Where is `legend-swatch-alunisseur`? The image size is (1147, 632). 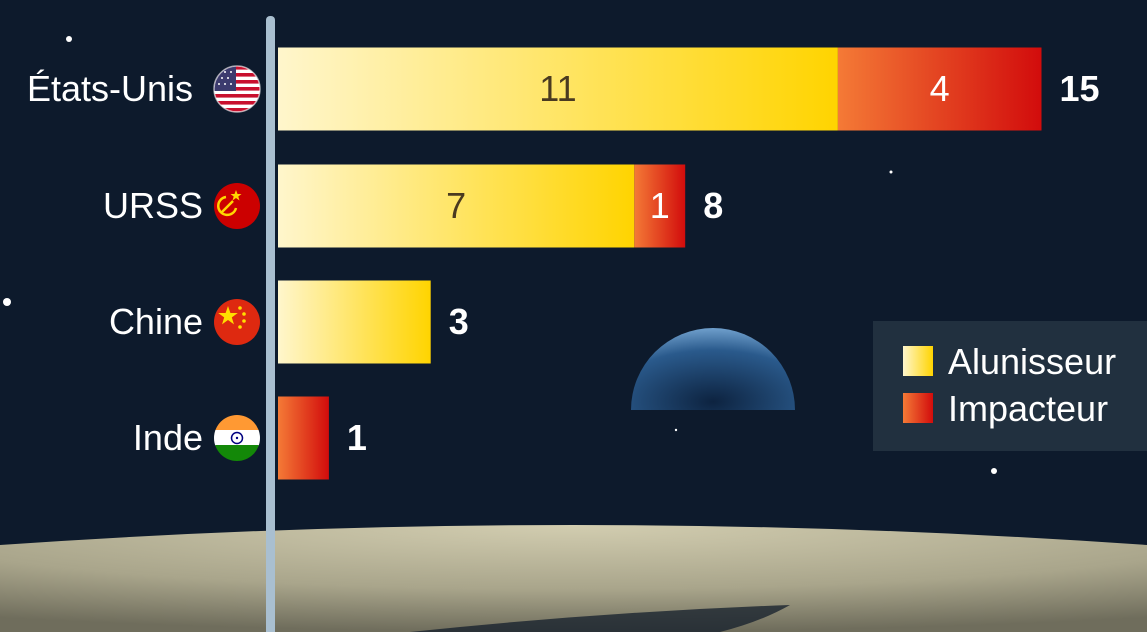 legend-swatch-alunisseur is located at coordinates (918, 361).